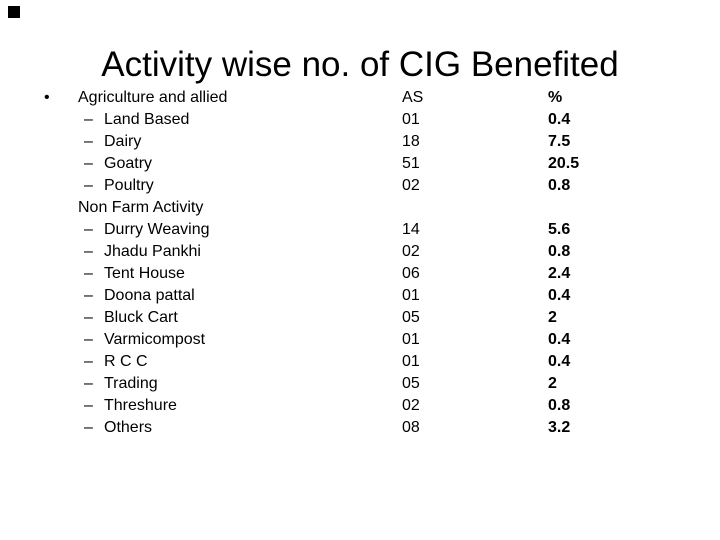 This screenshot has height=540, width=720. Describe the element at coordinates (559, 427) in the screenshot. I see `pct-value: 3.2` at that location.